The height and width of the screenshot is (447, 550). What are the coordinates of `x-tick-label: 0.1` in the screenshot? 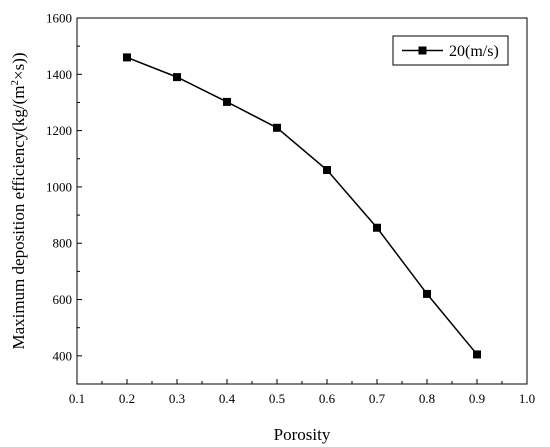 It's located at (77, 398).